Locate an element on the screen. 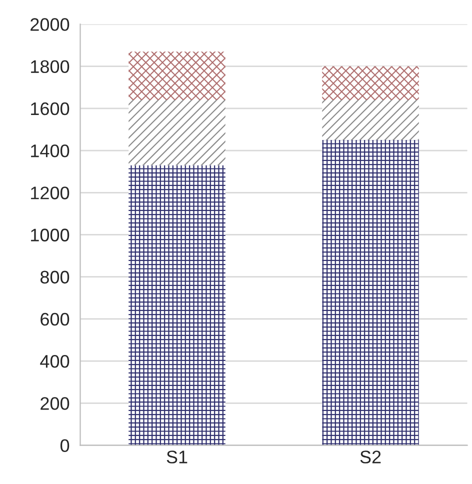 The image size is (472, 484). y-tick-label: 1800 is located at coordinates (50, 67).